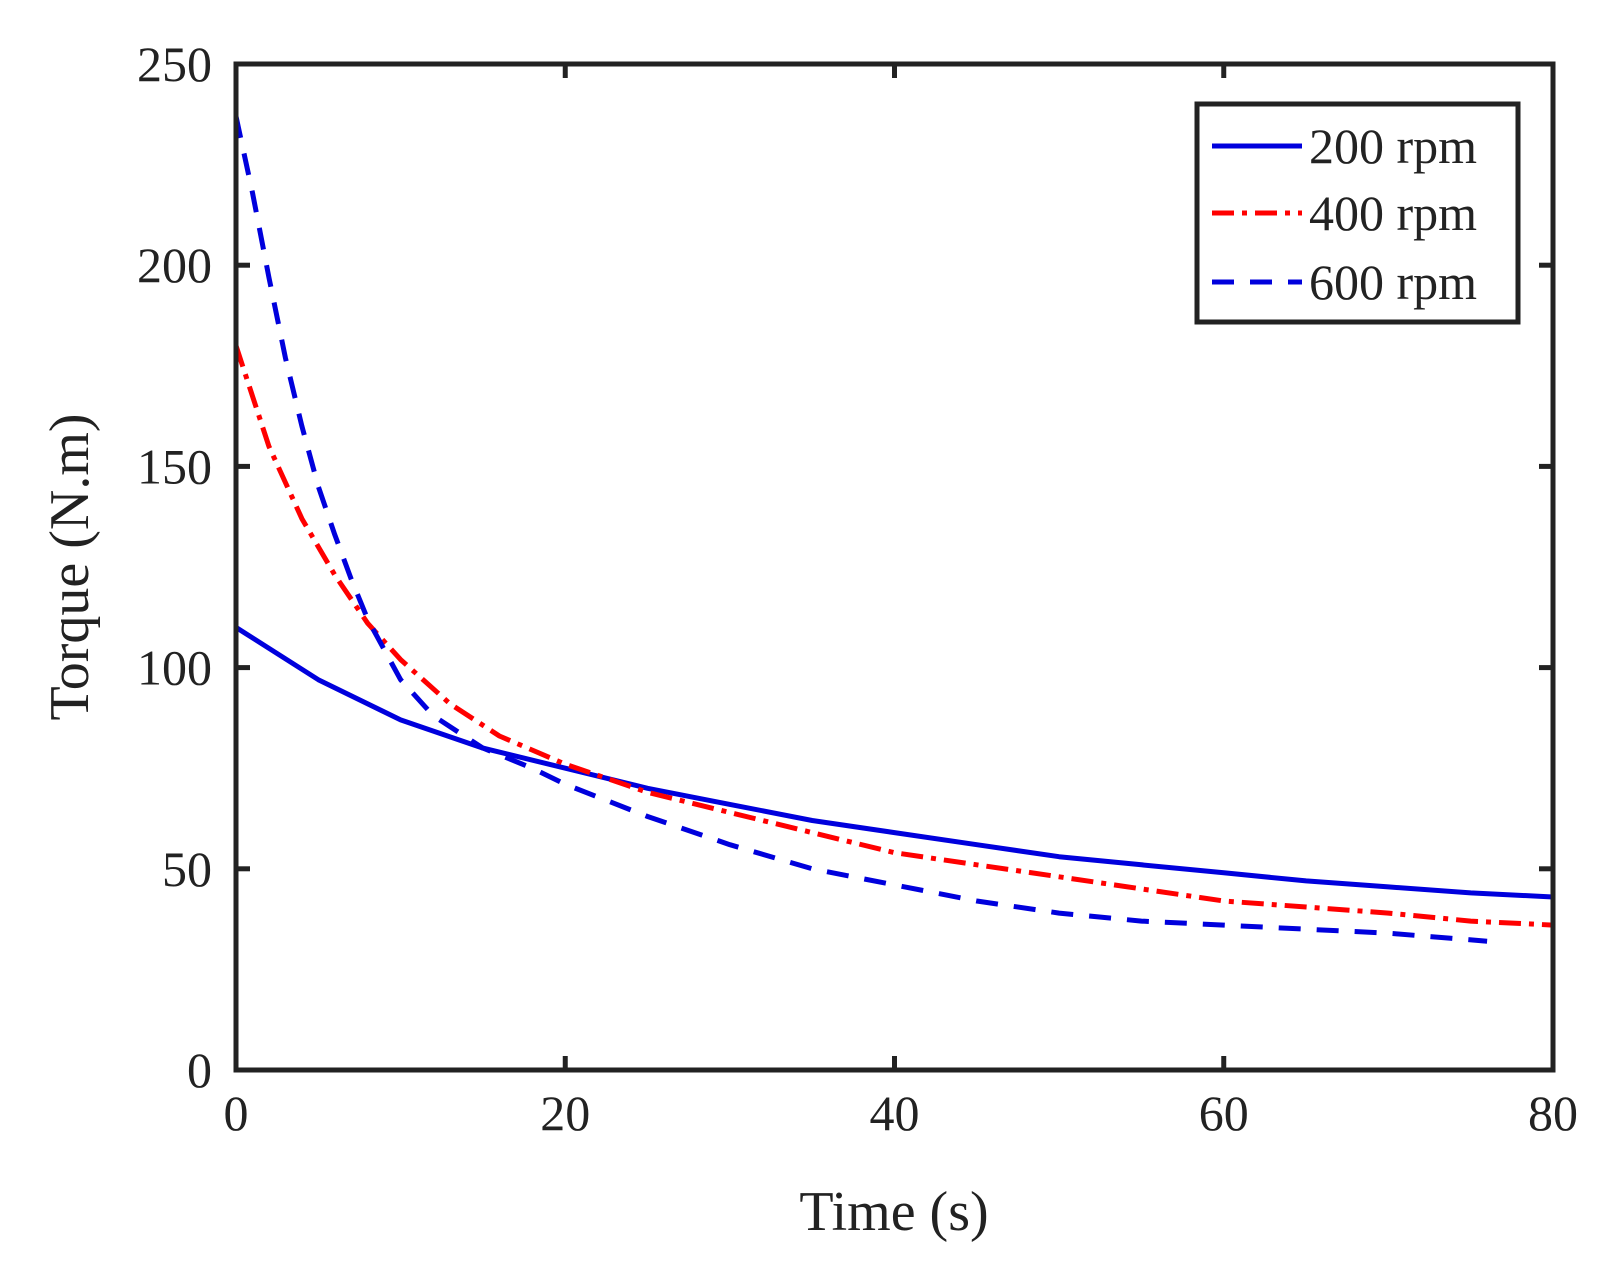  Describe the element at coordinates (174, 64) in the screenshot. I see `y-tick-label: 250` at that location.